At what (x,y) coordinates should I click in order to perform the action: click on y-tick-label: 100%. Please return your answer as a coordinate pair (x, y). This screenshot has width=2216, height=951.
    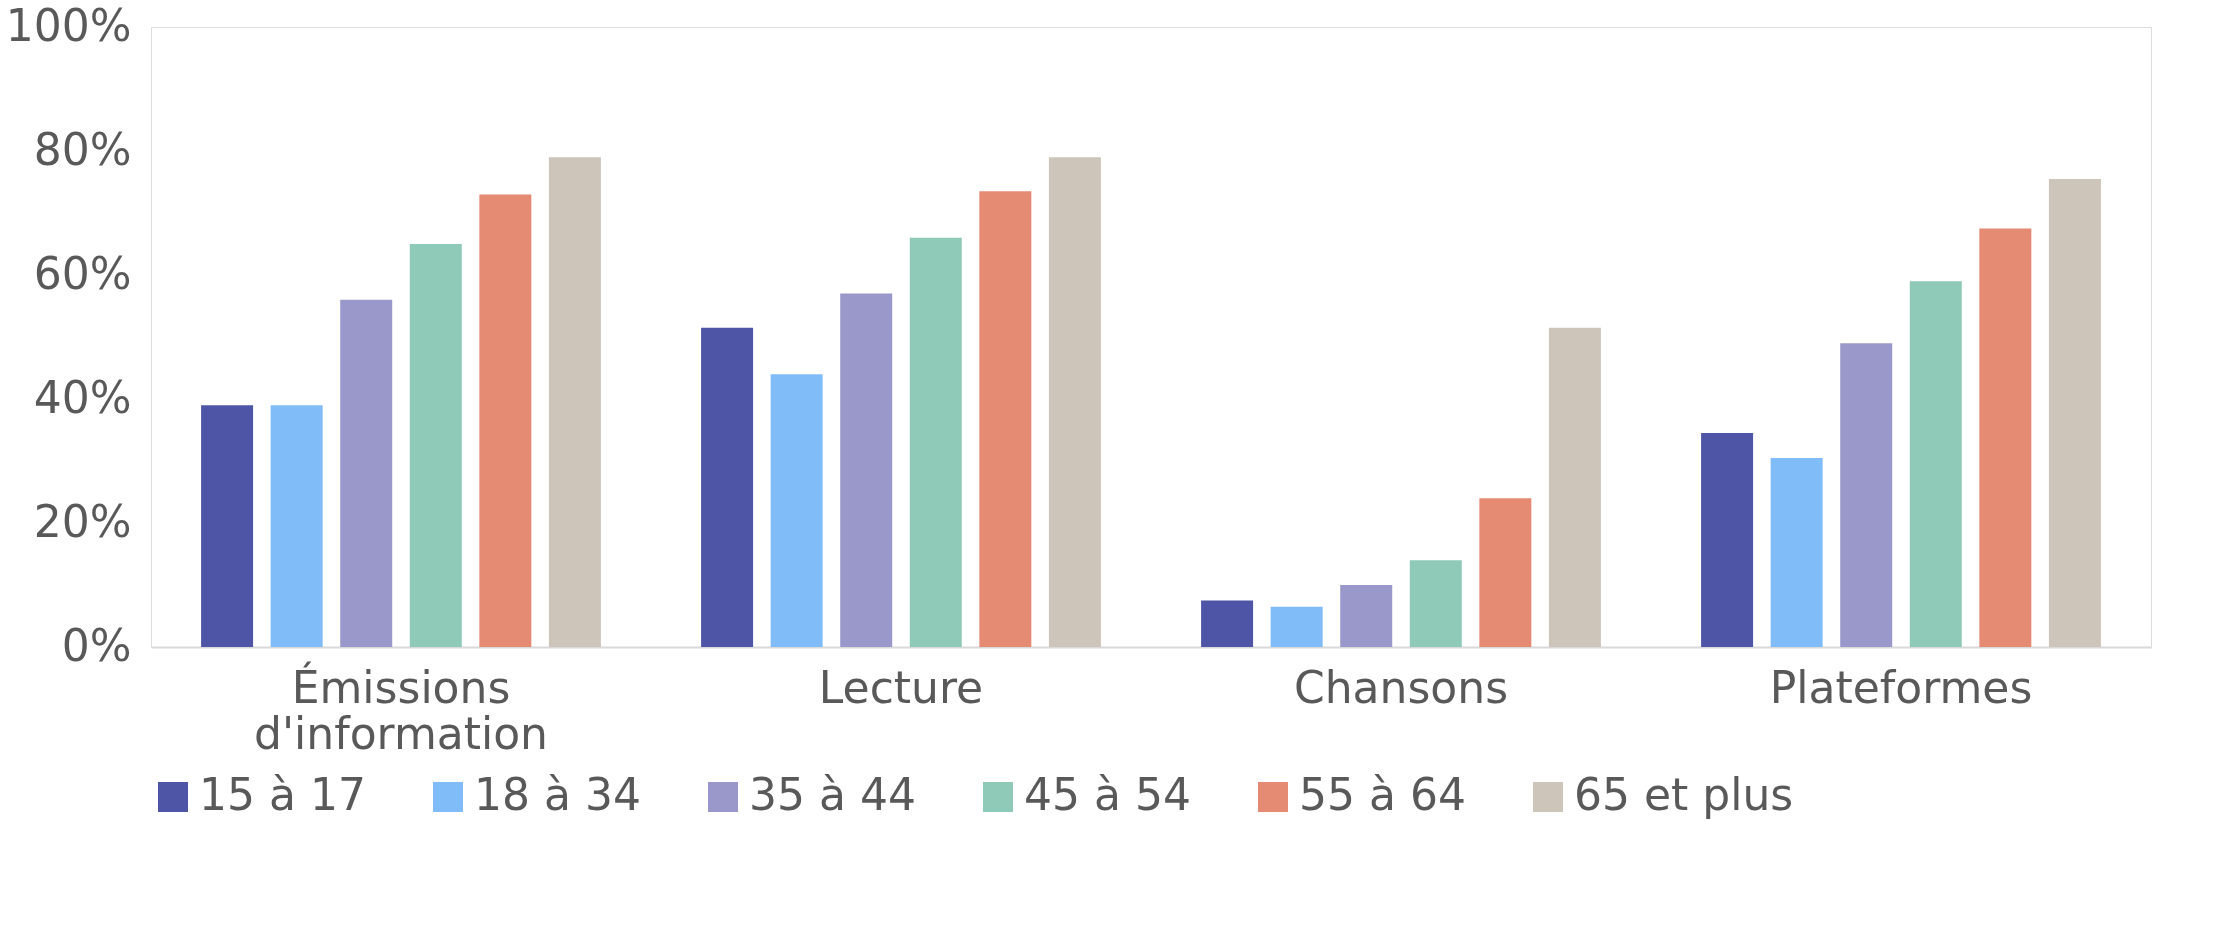
    Looking at the image, I should click on (68, 25).